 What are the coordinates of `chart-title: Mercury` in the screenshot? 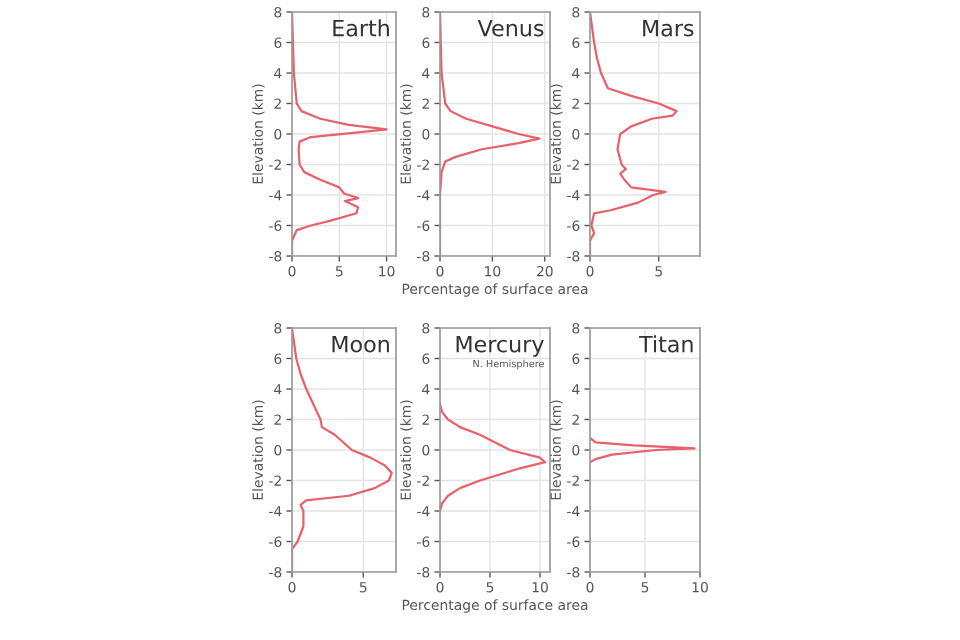 It's located at (500, 346).